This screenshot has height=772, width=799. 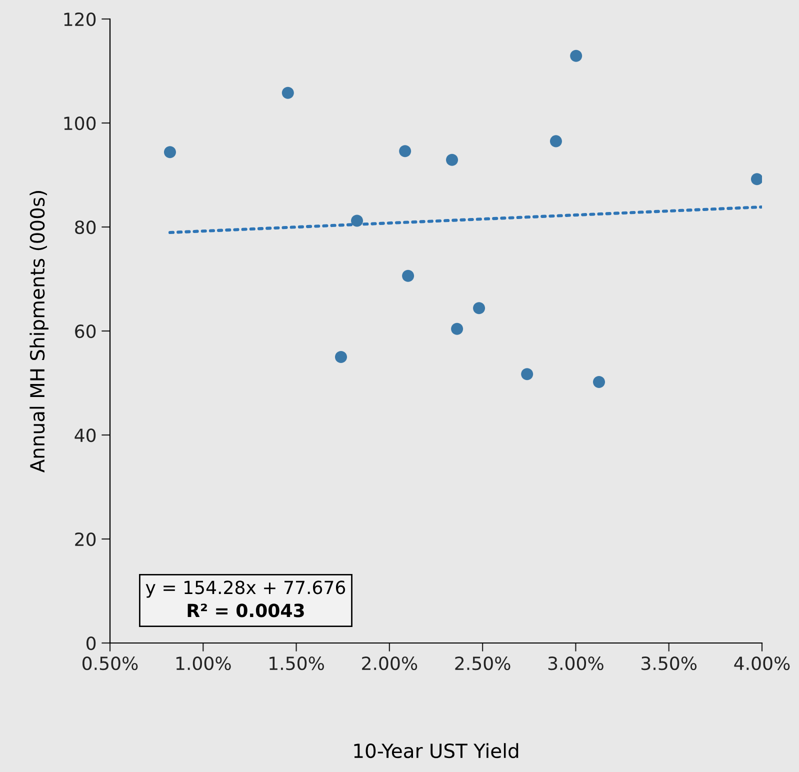 I want to click on x-tick-label: 3.50%, so click(x=669, y=663).